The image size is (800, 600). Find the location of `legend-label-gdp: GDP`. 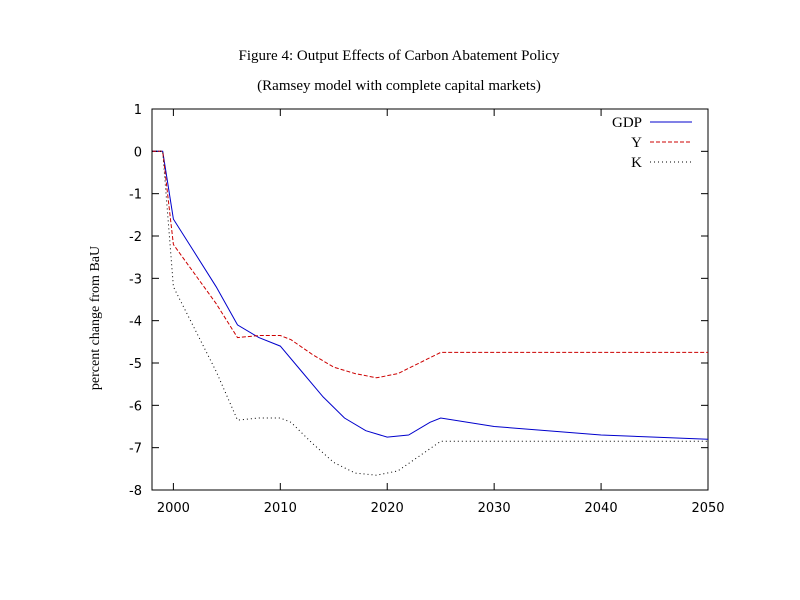

legend-label-gdp: GDP is located at coordinates (627, 123).